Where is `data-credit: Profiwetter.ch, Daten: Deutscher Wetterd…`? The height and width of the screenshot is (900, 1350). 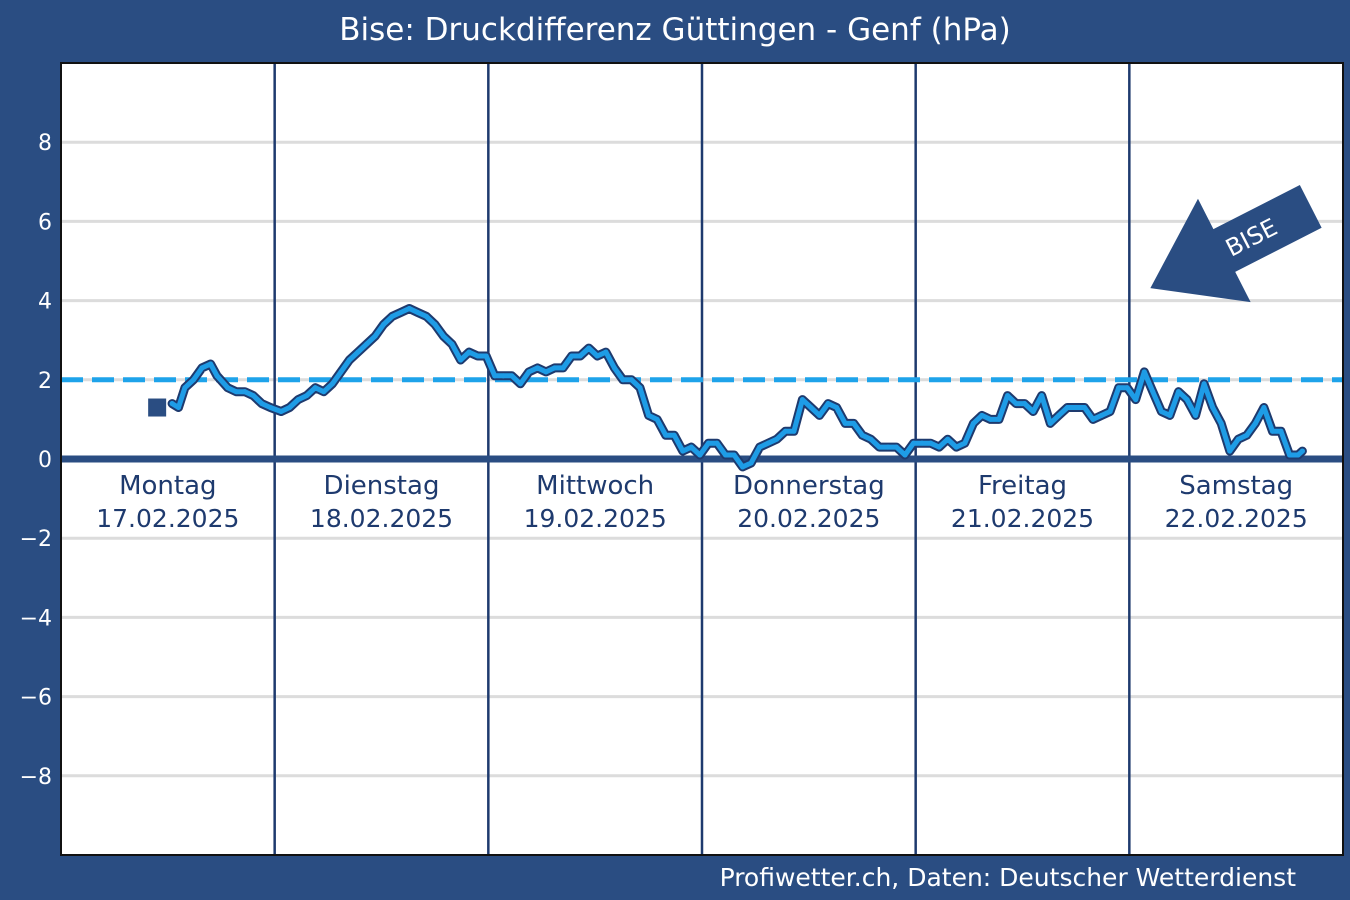
data-credit: Profiwetter.ch, Daten: Deutscher Wetterd… is located at coordinates (1007, 877).